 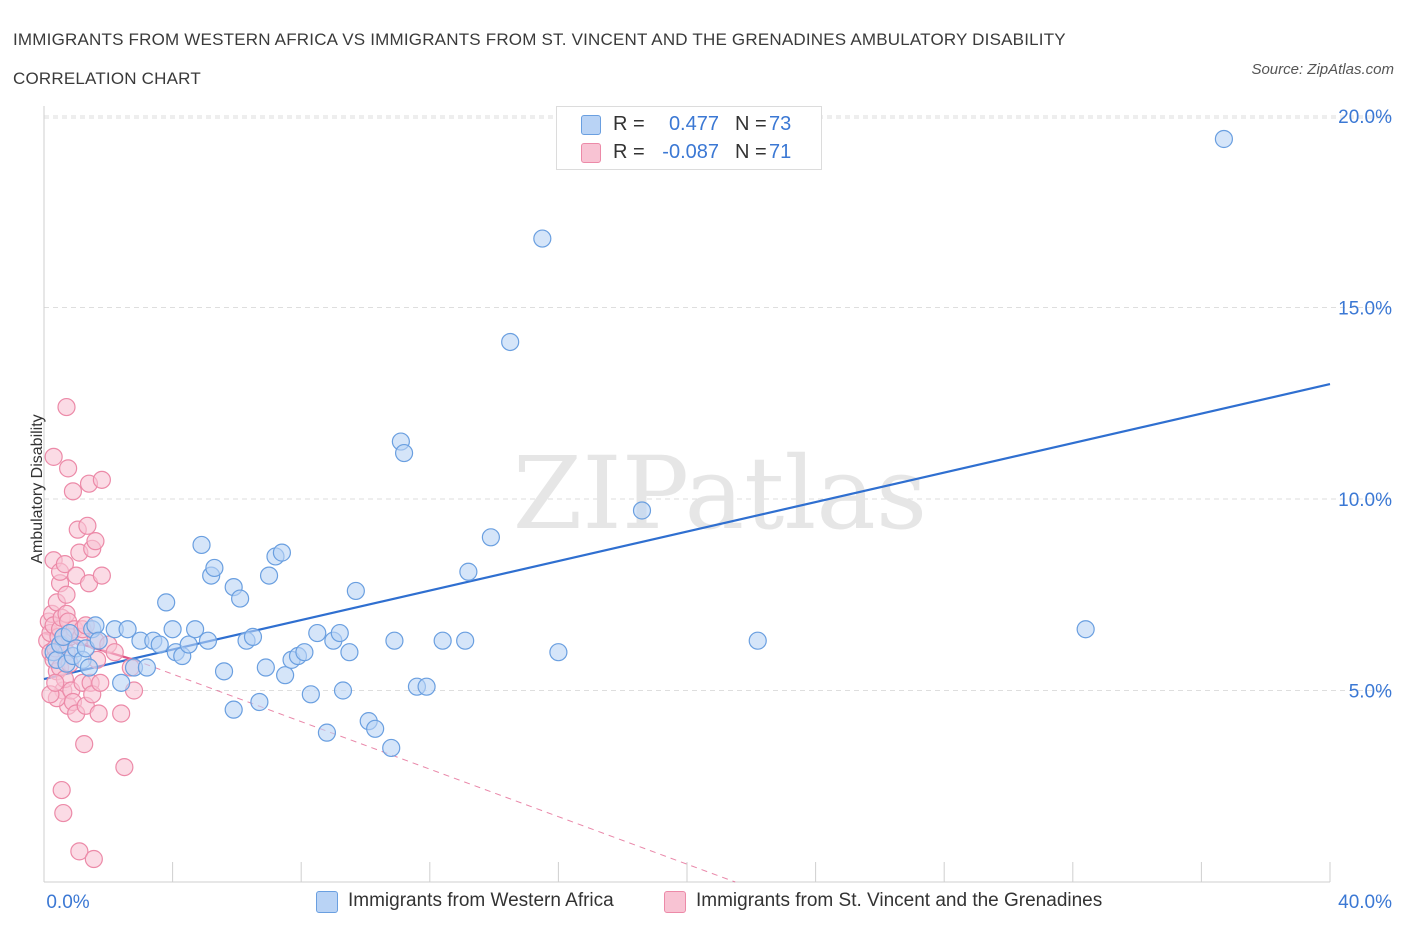 I want to click on source-note: Source: ZipAtlas.com, so click(x=1322, y=69).